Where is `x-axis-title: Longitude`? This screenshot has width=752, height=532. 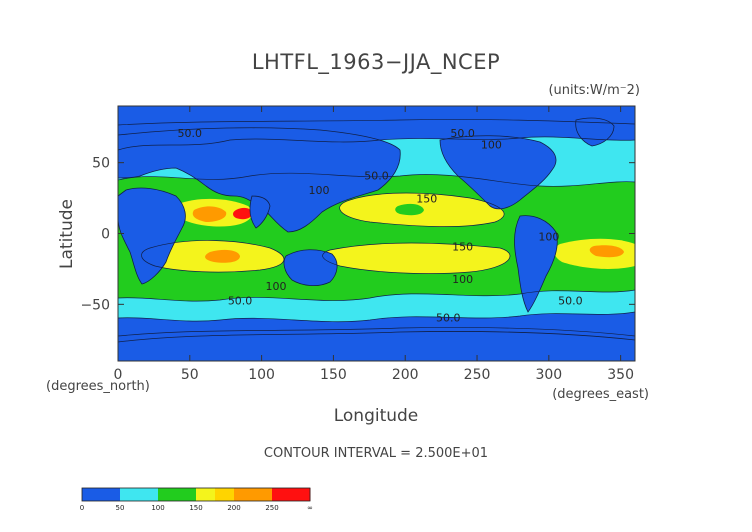
x-axis-title: Longitude is located at coordinates (376, 416).